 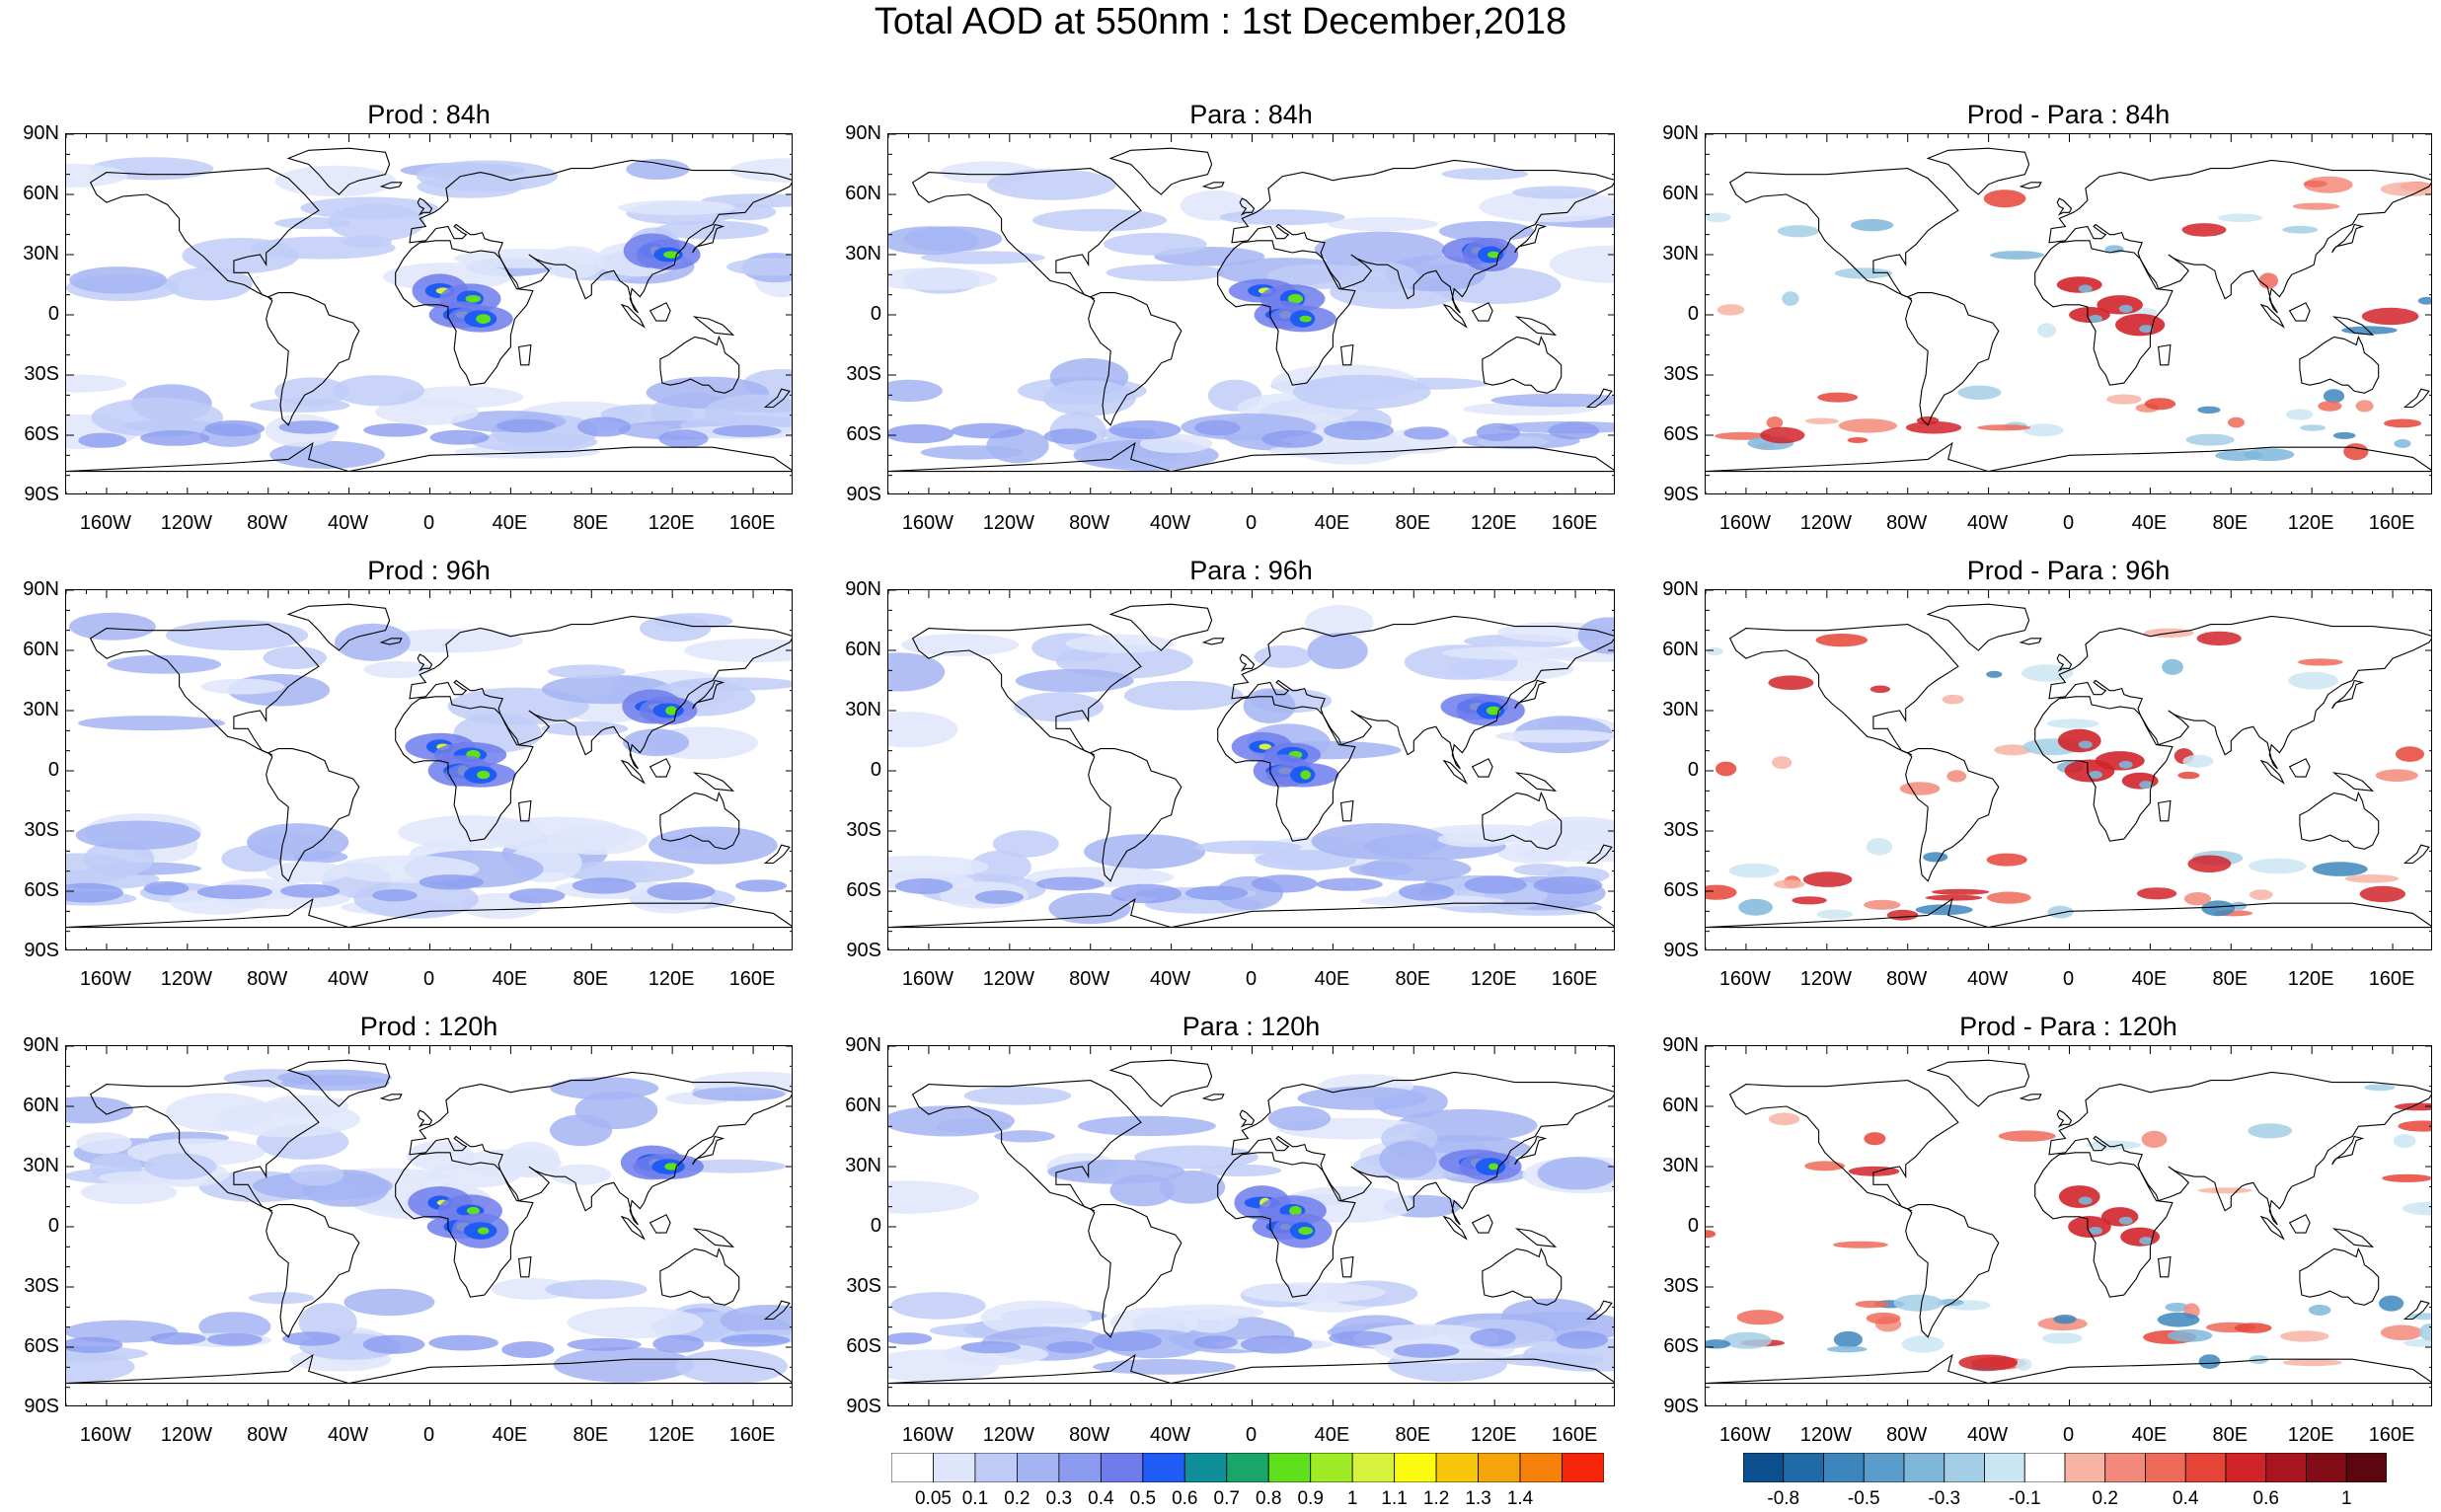 What do you see at coordinates (1681, 830) in the screenshot?
I see `latitude-label: 30S` at bounding box center [1681, 830].